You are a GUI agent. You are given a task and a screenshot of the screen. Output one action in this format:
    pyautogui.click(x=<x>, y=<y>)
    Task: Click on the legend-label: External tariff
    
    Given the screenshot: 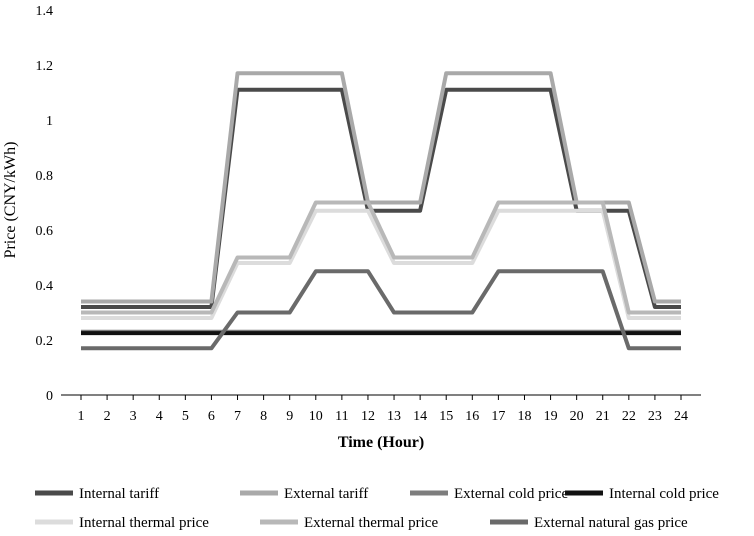 What is the action you would take?
    pyautogui.click(x=326, y=494)
    